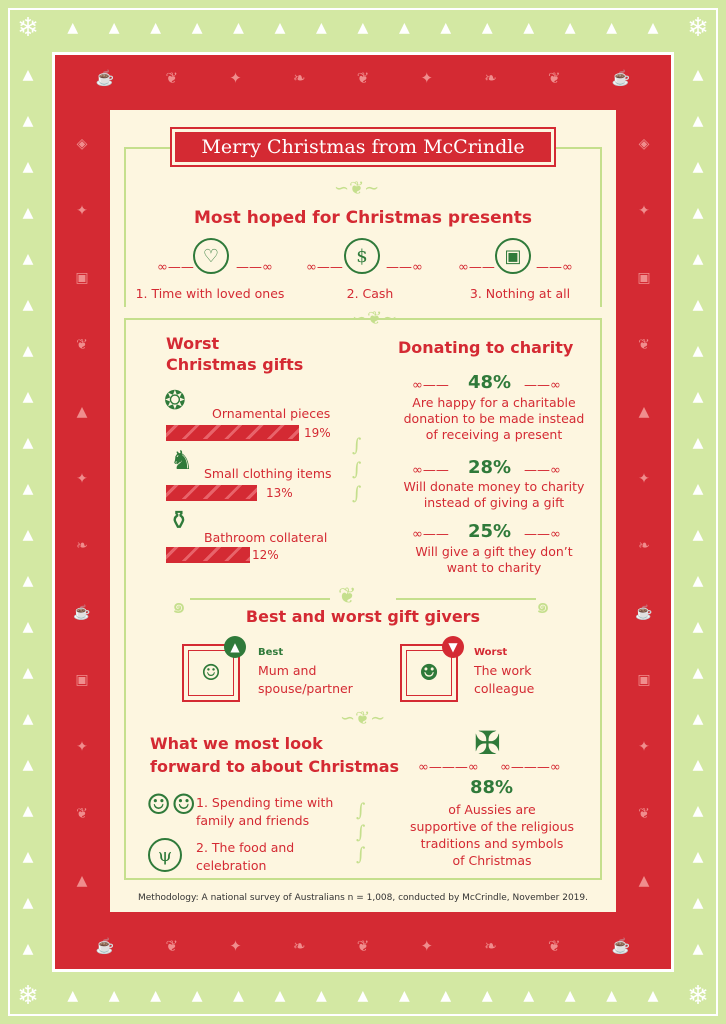  What do you see at coordinates (179, 521) in the screenshot?
I see `soap-bottle-icon: ⚱` at bounding box center [179, 521].